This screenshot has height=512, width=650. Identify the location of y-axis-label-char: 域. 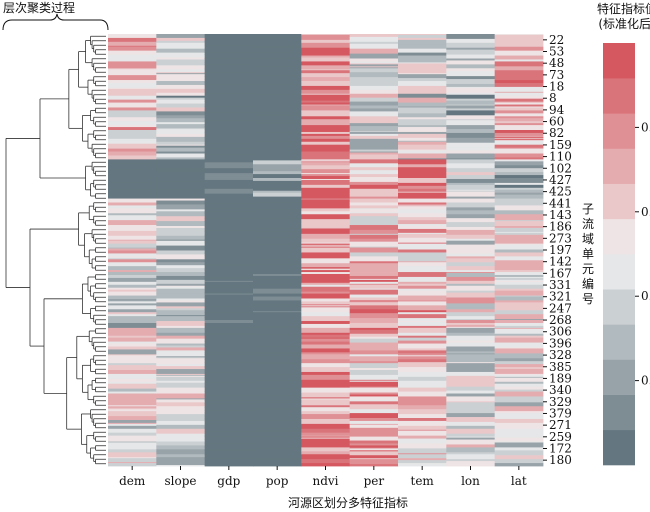
(588, 239).